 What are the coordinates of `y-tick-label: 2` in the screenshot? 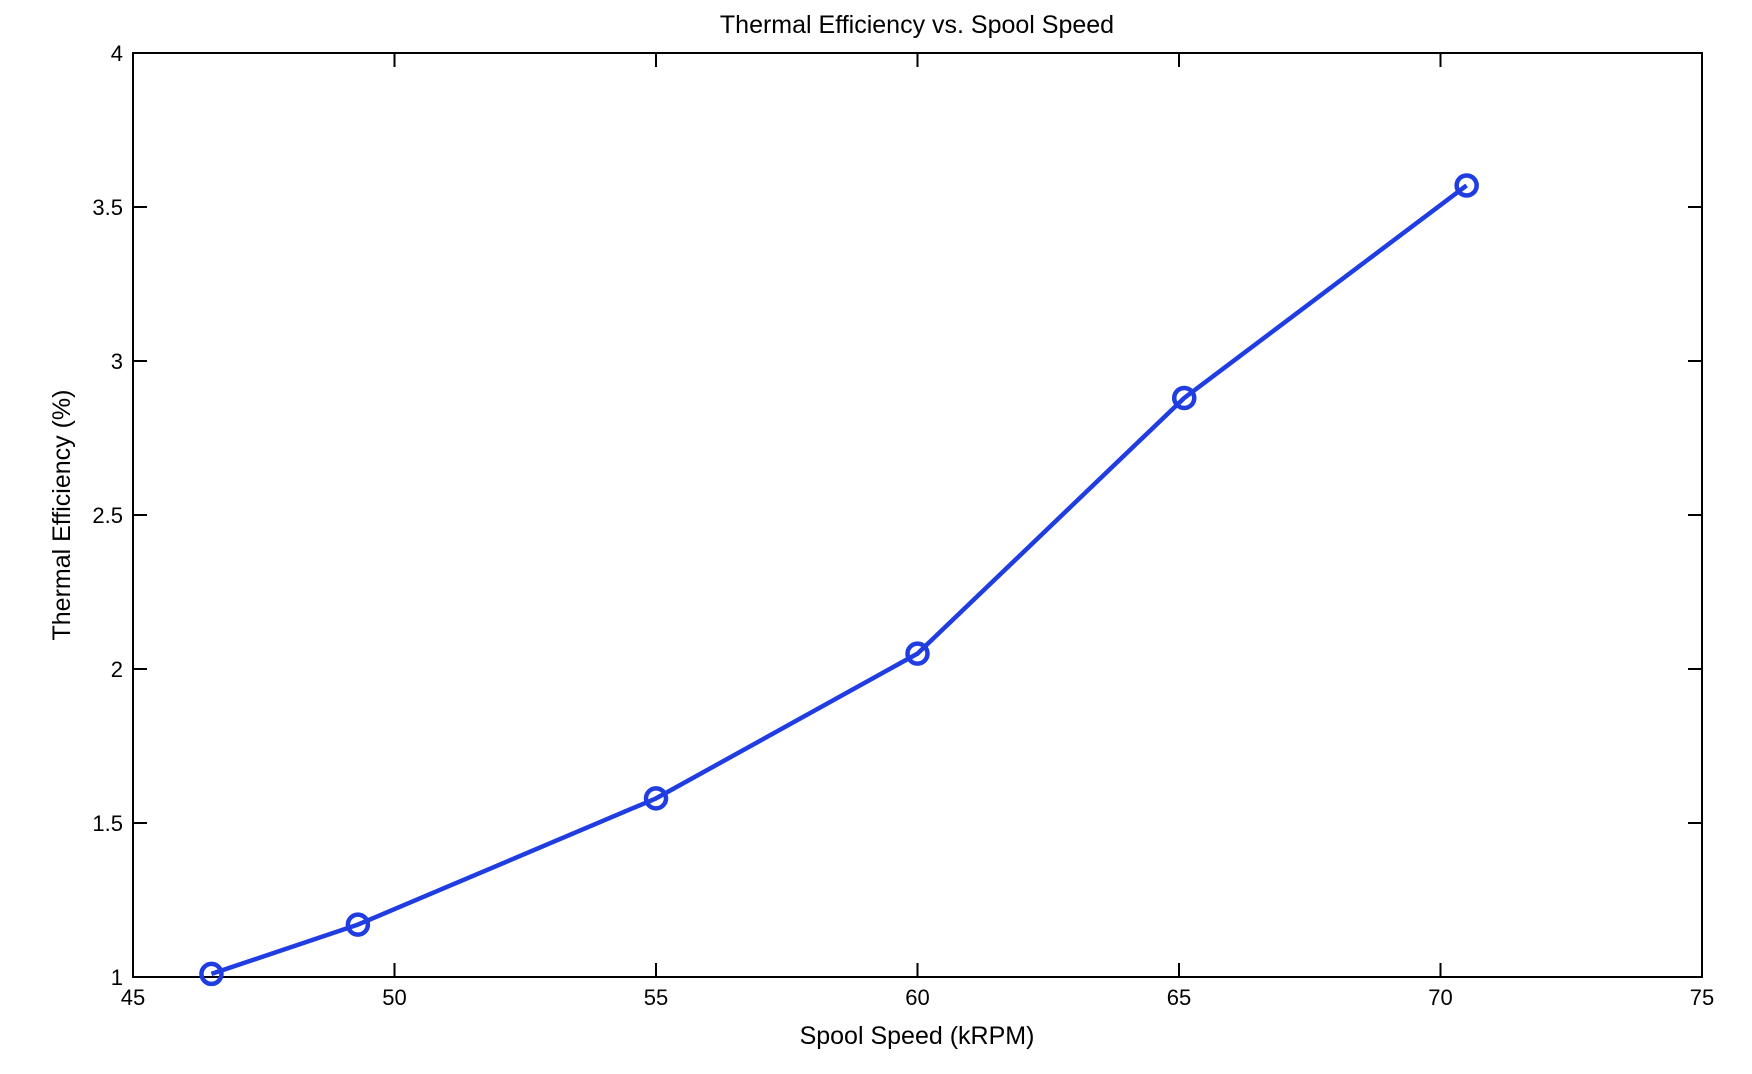 It's located at (117, 669).